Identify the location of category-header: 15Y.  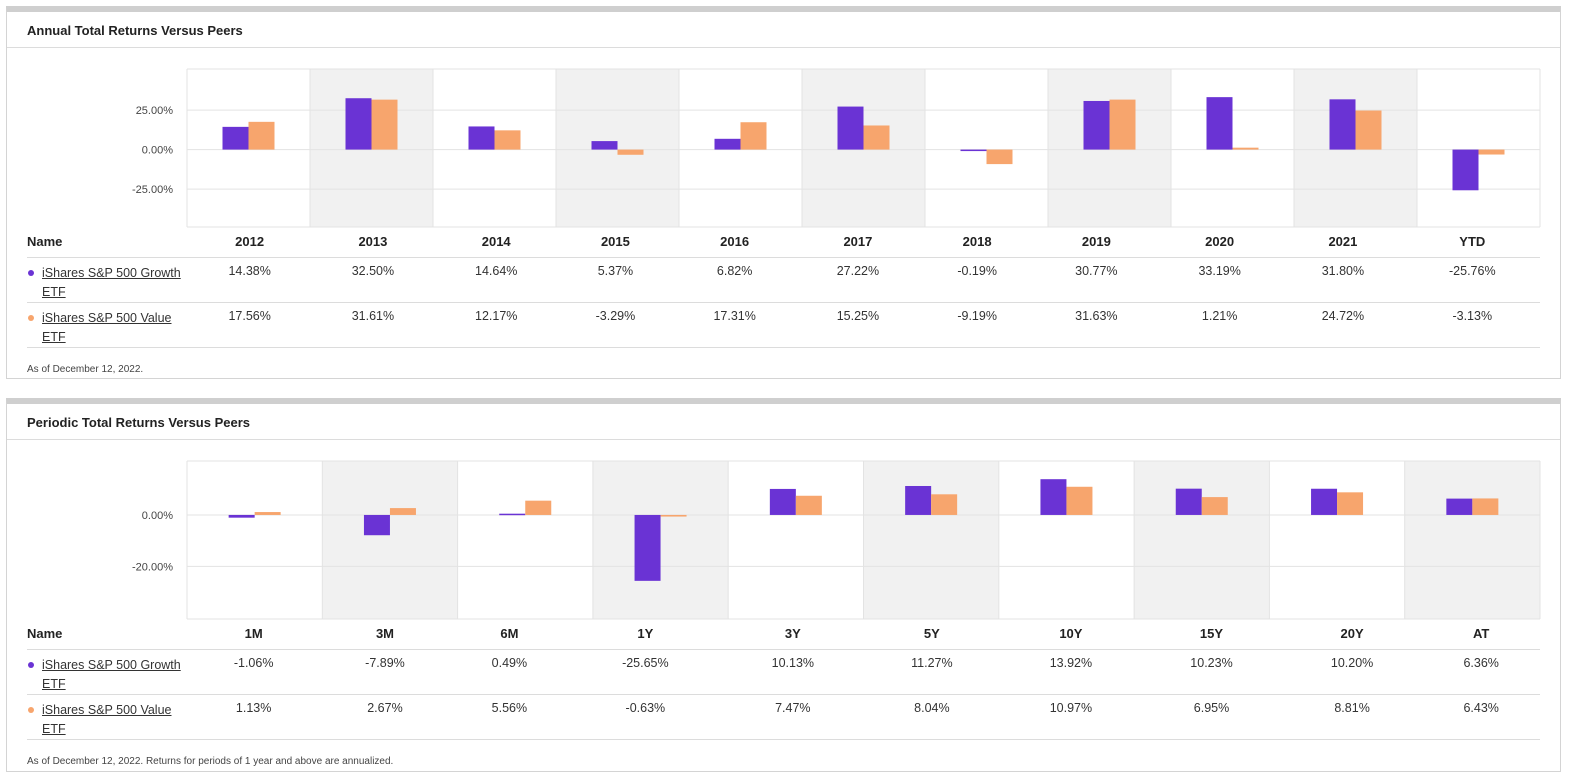
(1211, 634).